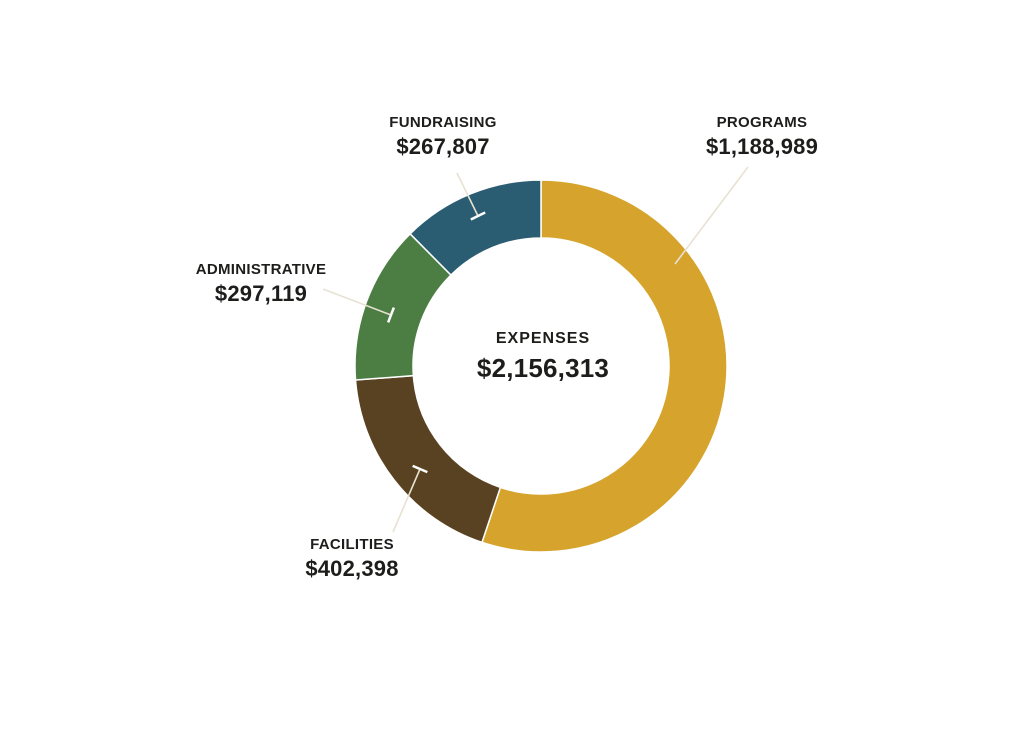  I want to click on segment-value-programs: $1,188,989, so click(762, 146).